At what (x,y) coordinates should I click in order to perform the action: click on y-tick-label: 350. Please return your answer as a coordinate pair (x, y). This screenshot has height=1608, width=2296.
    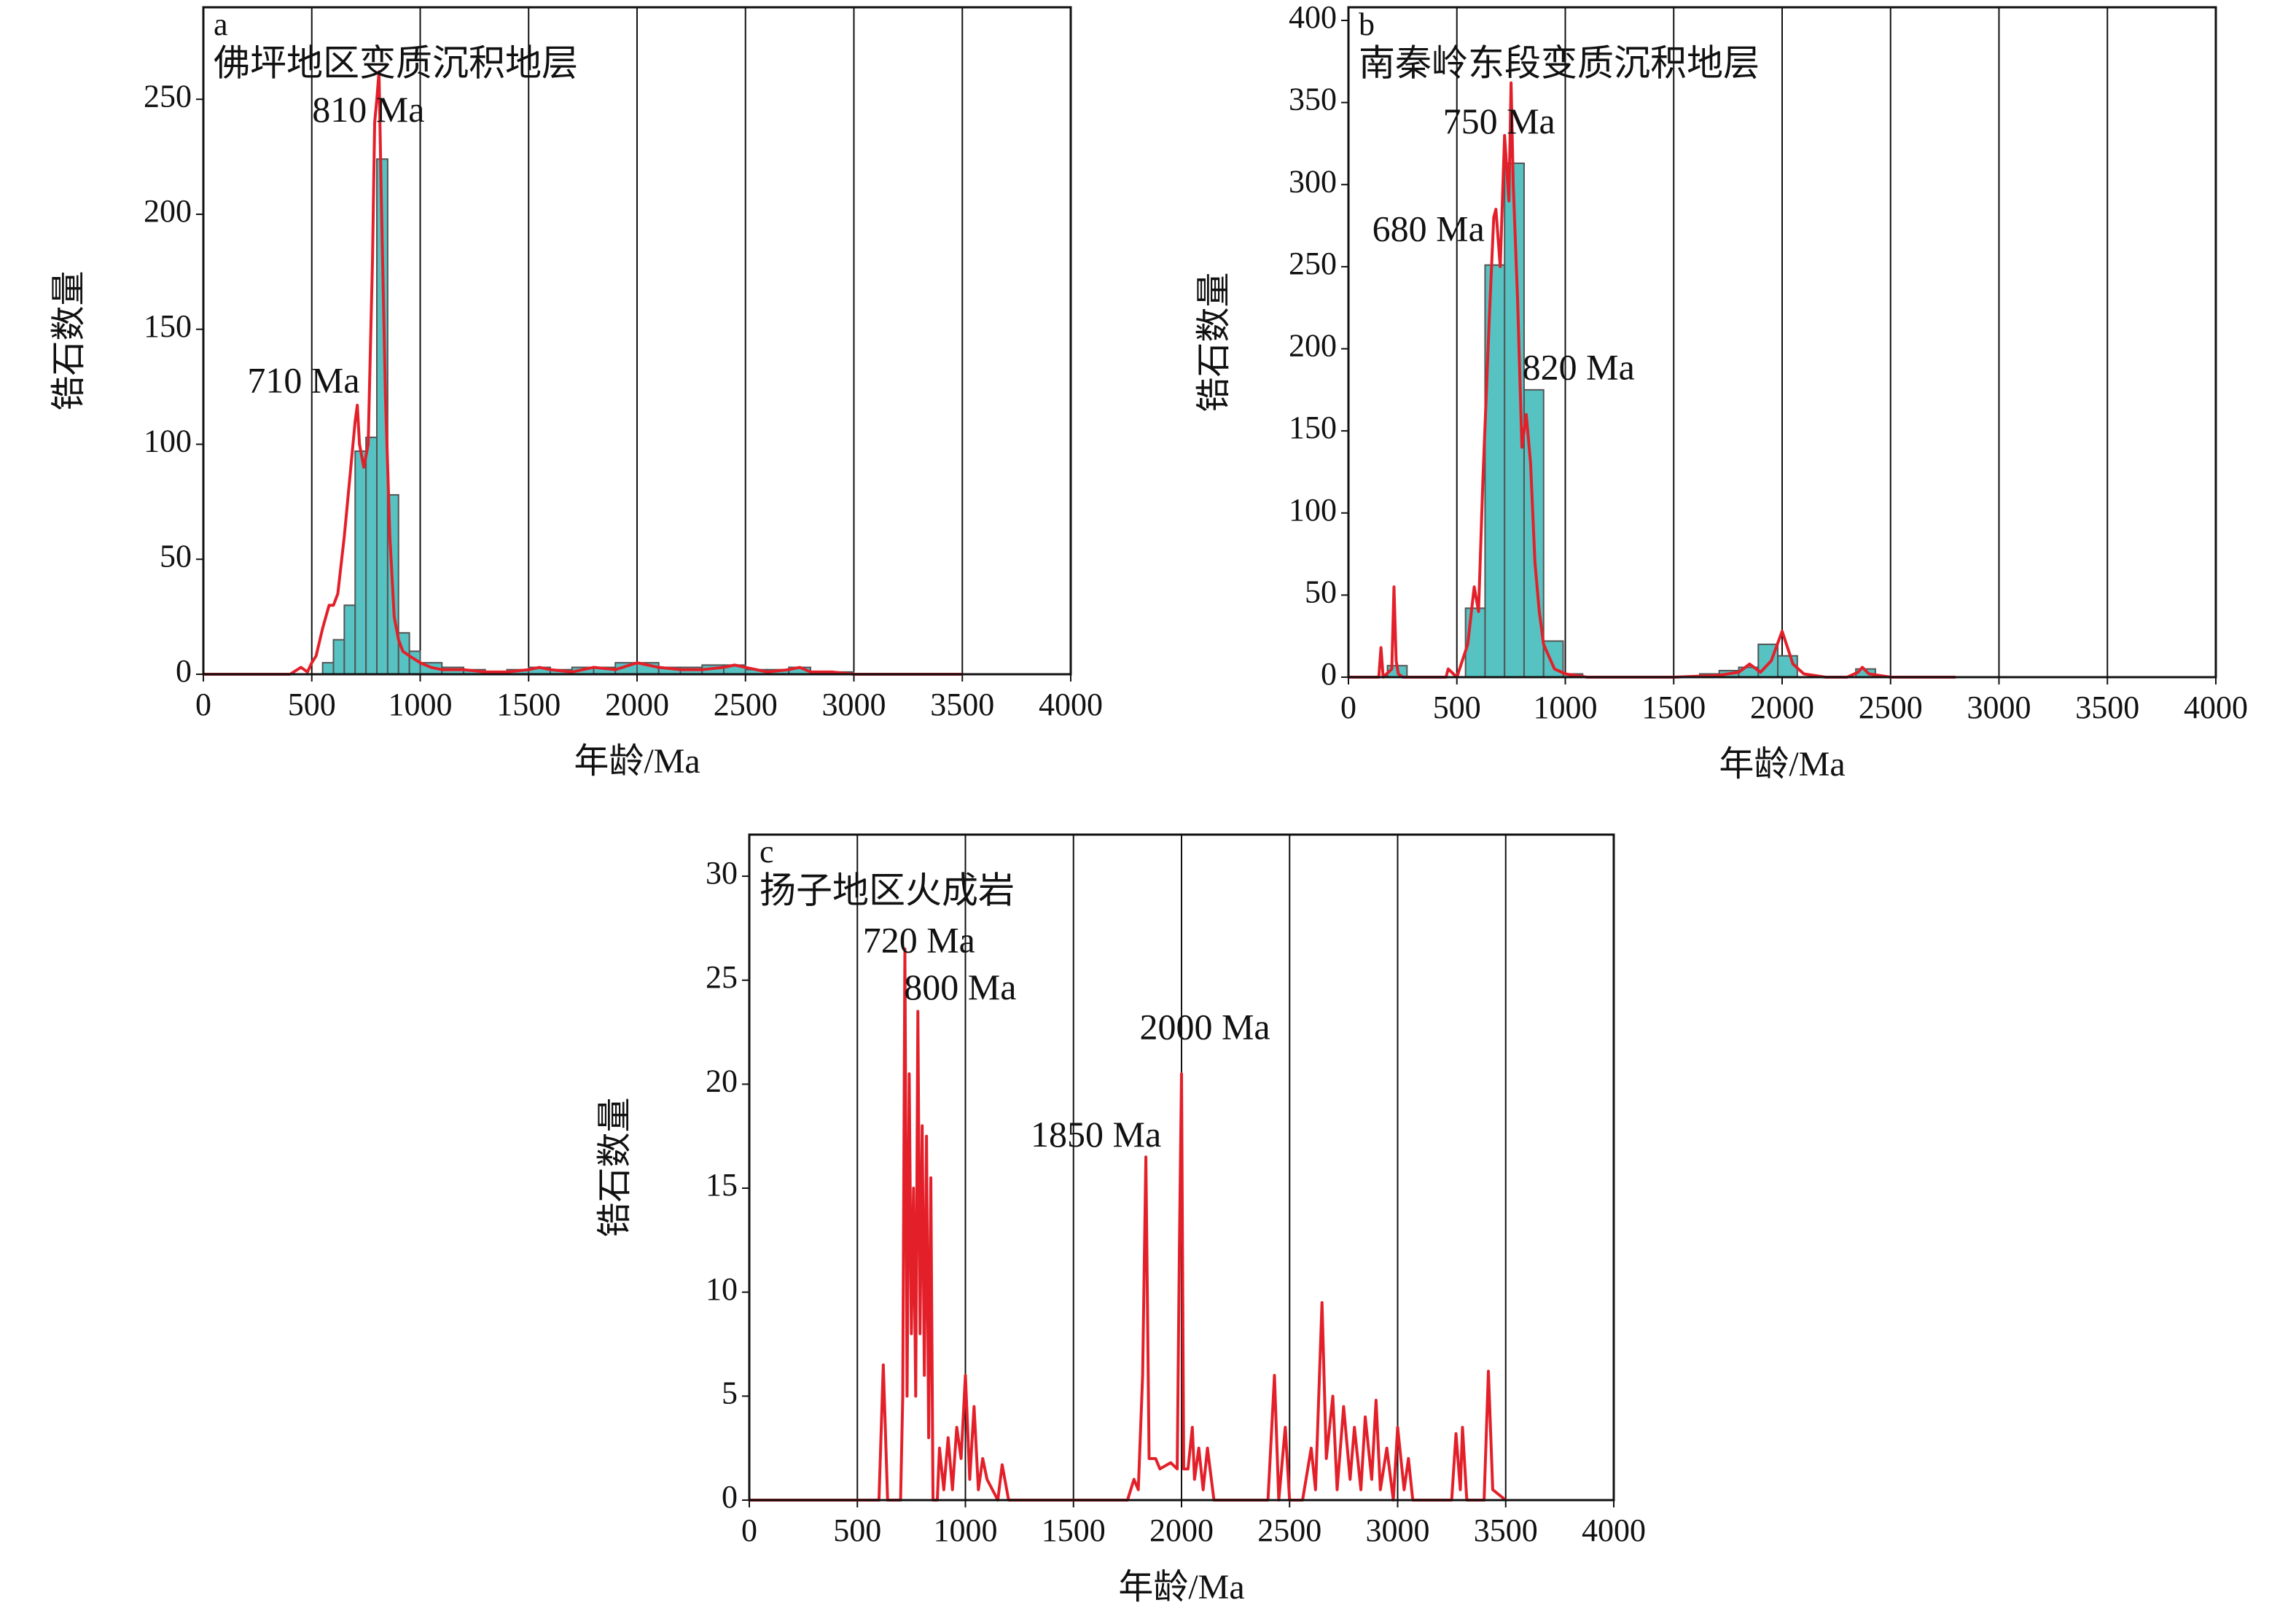
    Looking at the image, I should click on (1313, 99).